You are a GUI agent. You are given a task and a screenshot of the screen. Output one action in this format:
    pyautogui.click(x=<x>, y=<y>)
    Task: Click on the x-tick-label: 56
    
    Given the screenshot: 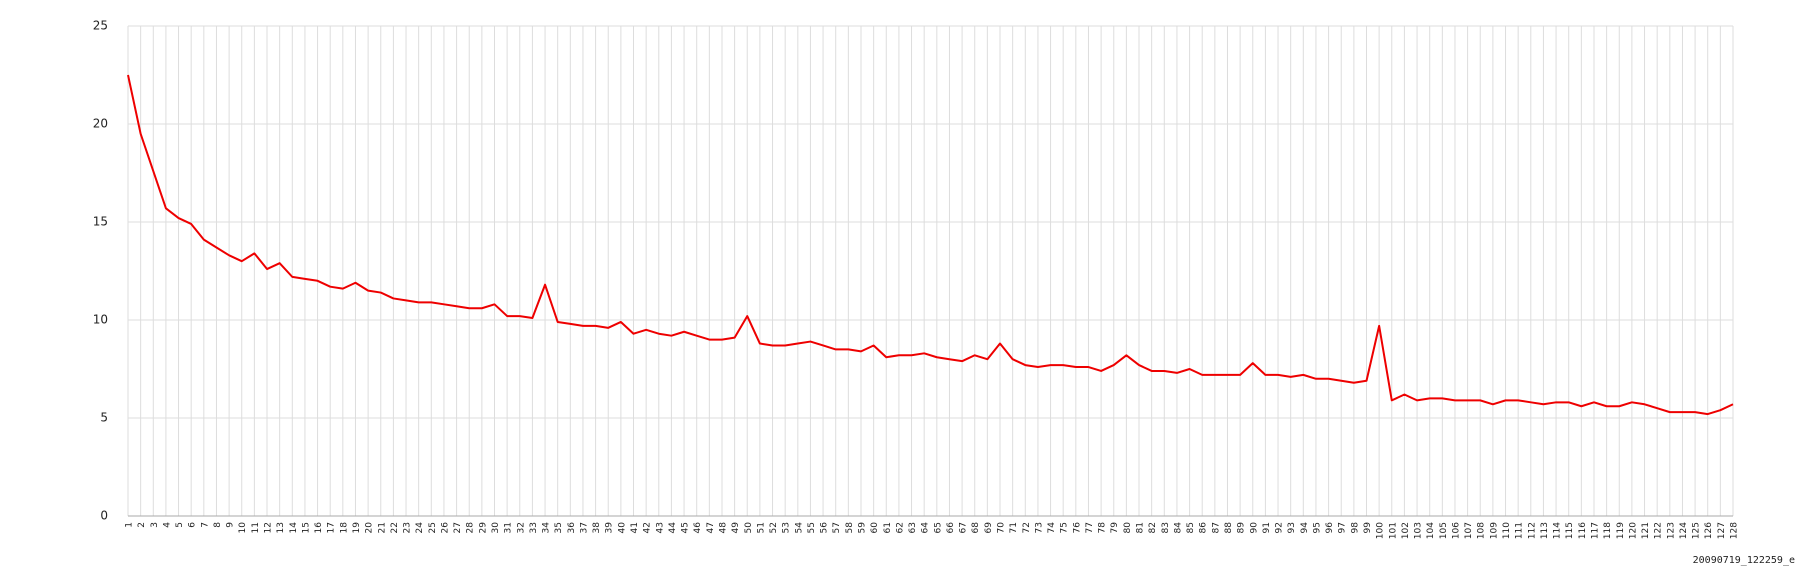 What is the action you would take?
    pyautogui.click(x=825, y=528)
    